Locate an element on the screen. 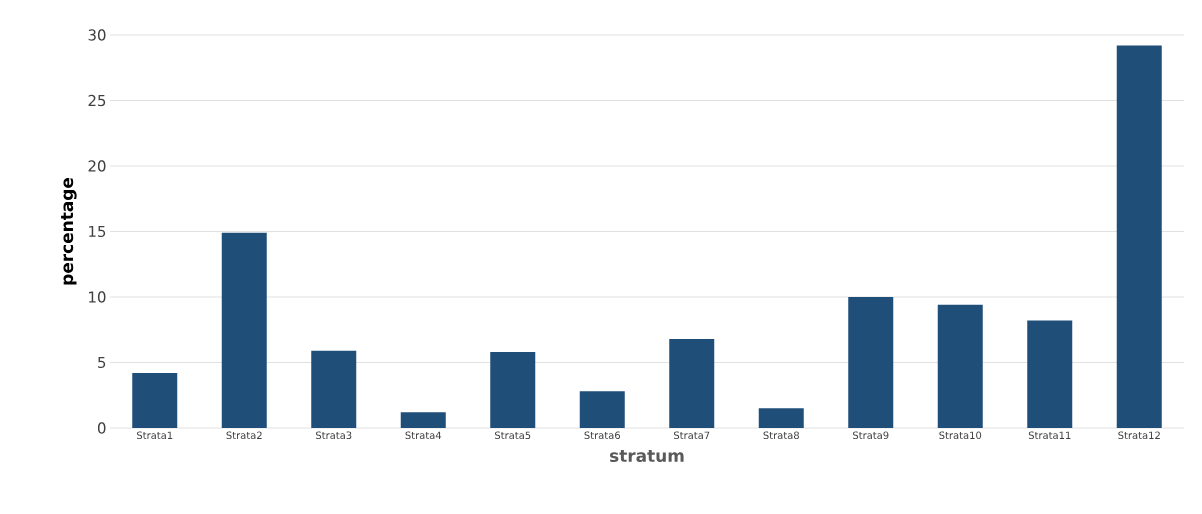 Image resolution: width=1202 pixels, height=514 pixels. x-tick-label: Strata9 is located at coordinates (871, 435).